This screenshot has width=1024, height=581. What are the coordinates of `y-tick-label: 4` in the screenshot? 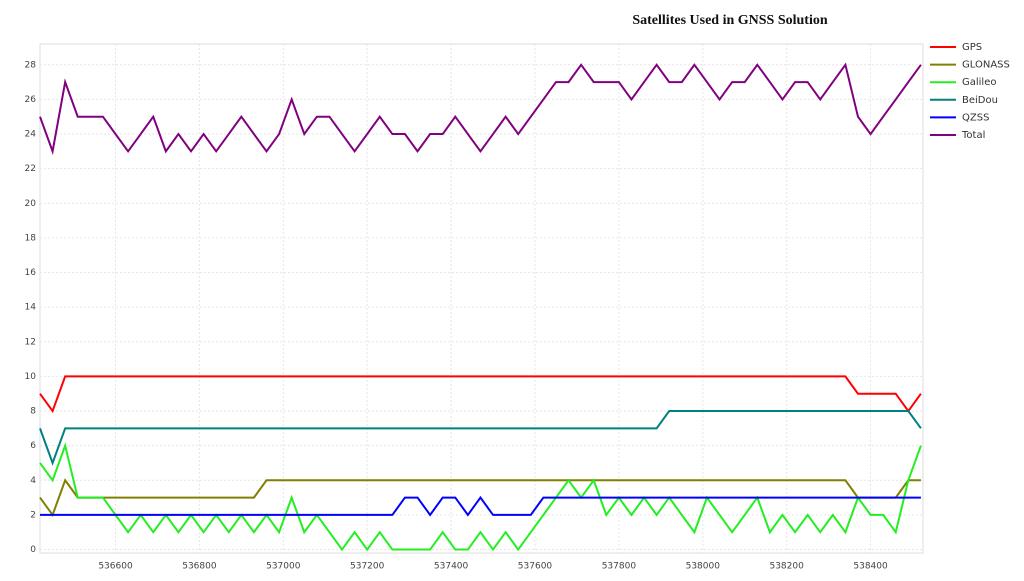 It's located at (33, 481).